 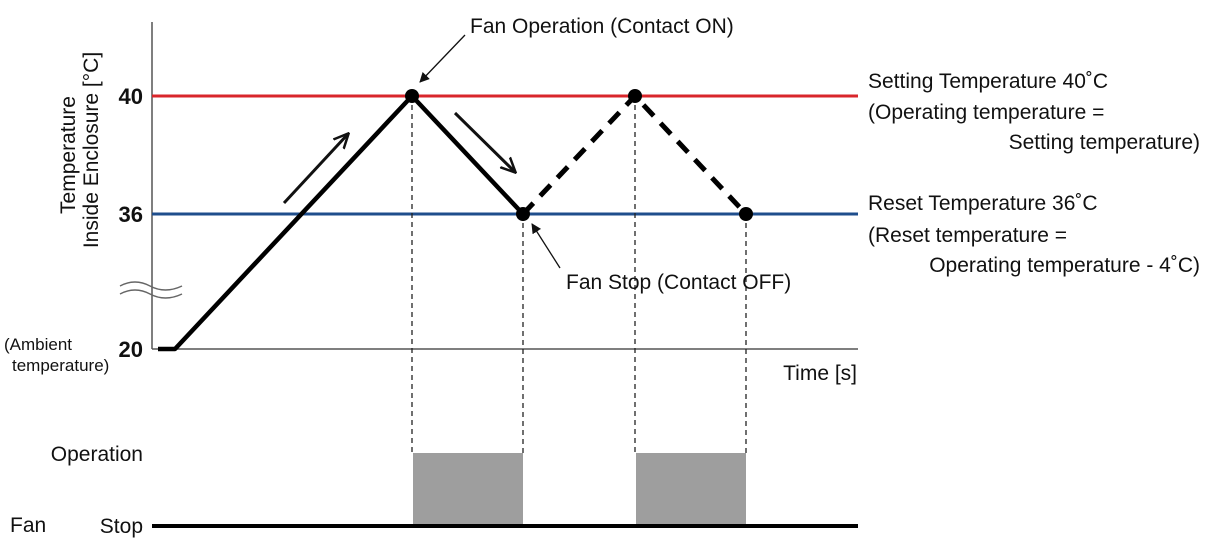 What do you see at coordinates (38, 344) in the screenshot?
I see `ambient-label-line1: (Ambient` at bounding box center [38, 344].